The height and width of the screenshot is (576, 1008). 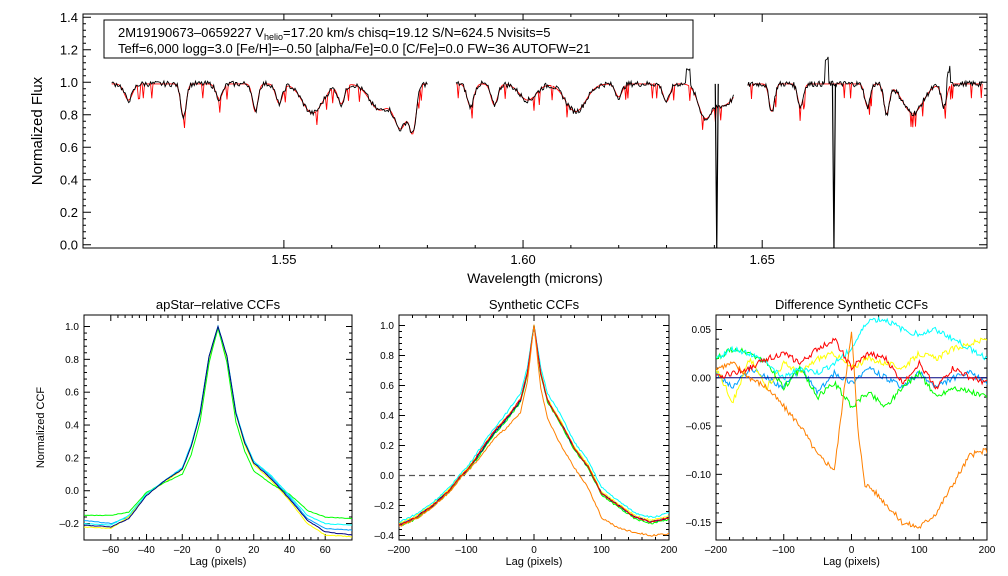 I want to click on y-axis-label: Normalized Flux, so click(x=37, y=130).